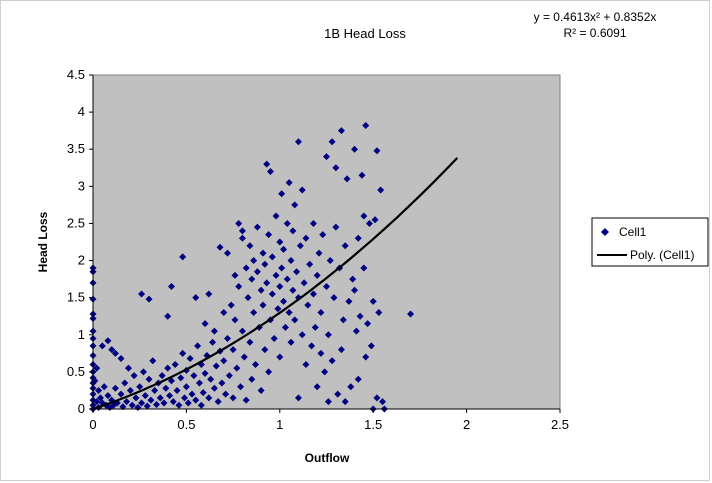 The width and height of the screenshot is (712, 483). What do you see at coordinates (81, 185) in the screenshot?
I see `y-tick-label: 3` at bounding box center [81, 185].